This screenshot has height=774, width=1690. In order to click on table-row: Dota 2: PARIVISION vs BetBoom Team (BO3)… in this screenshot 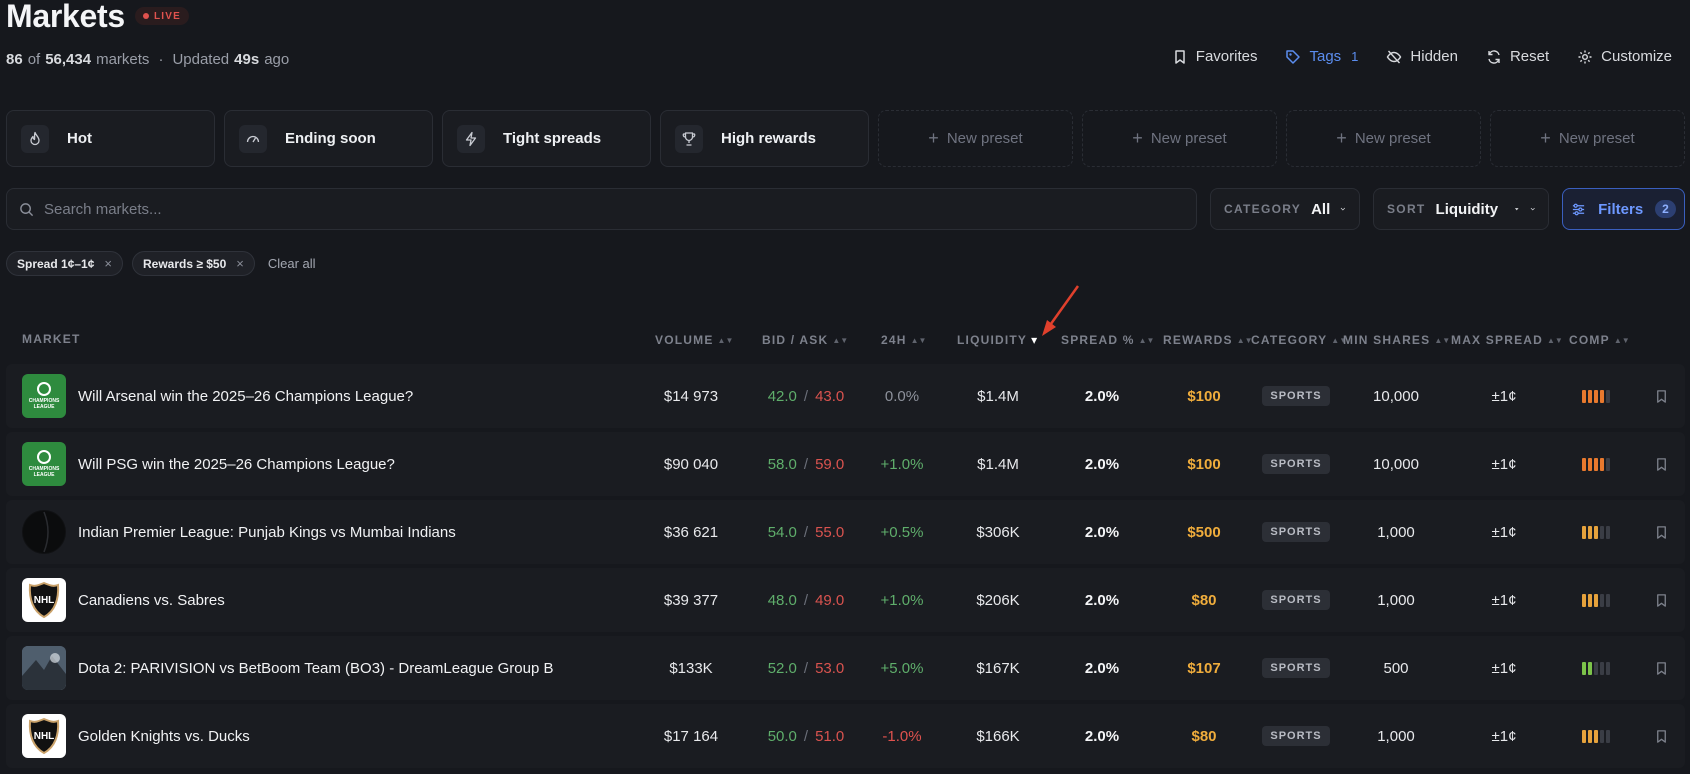, I will do `click(845, 668)`.